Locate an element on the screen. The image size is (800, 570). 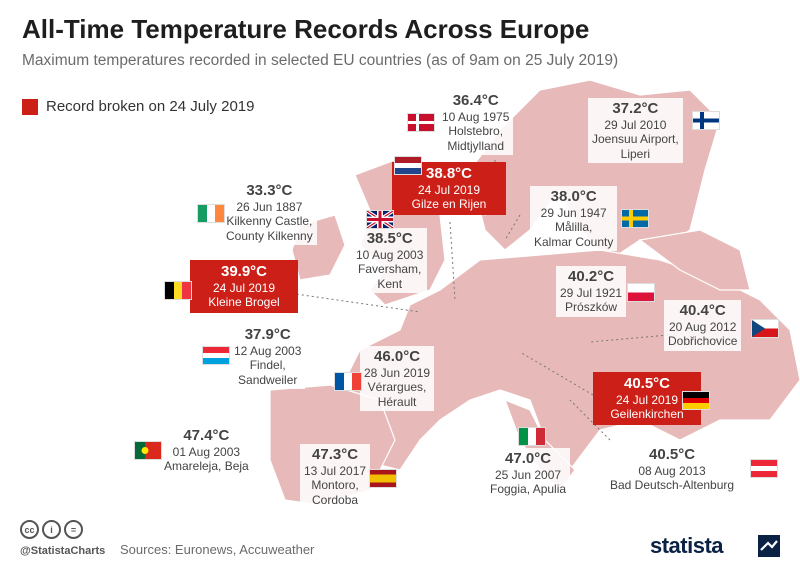
label-czech: 40.4°C 20 Aug 2012 Dobřichovice is located at coordinates (703, 325).